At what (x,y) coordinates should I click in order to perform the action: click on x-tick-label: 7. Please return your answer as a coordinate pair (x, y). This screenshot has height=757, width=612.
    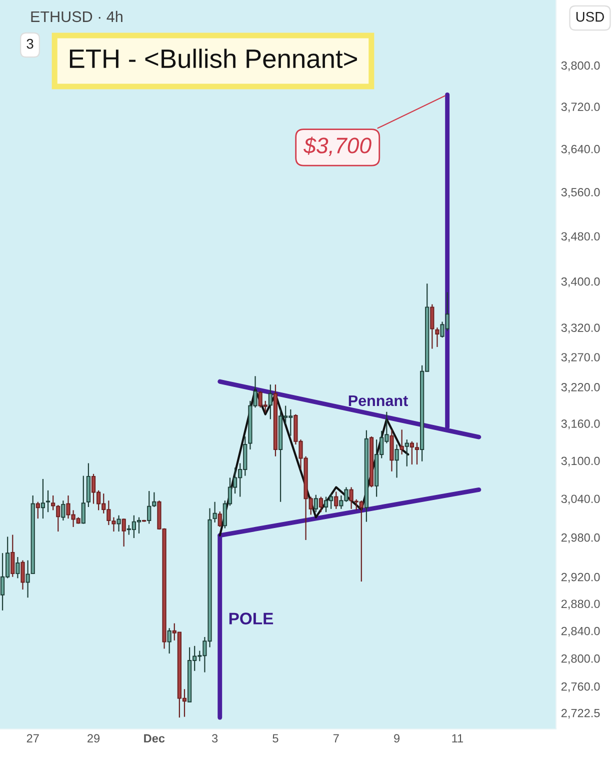
    Looking at the image, I should click on (336, 738).